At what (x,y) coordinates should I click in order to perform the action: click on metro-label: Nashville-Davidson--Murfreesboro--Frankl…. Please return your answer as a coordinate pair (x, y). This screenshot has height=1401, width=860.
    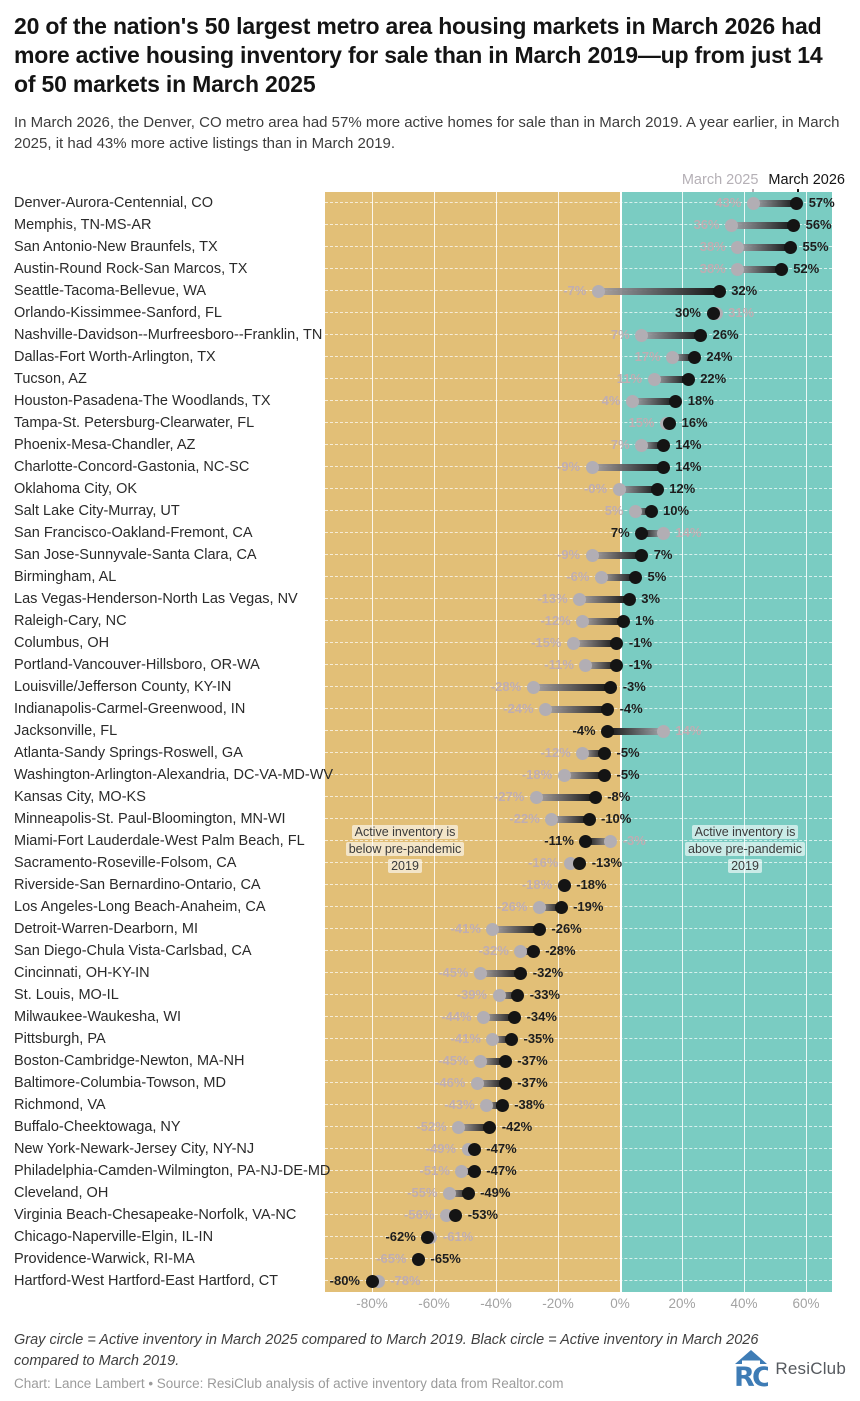
    Looking at the image, I should click on (168, 335).